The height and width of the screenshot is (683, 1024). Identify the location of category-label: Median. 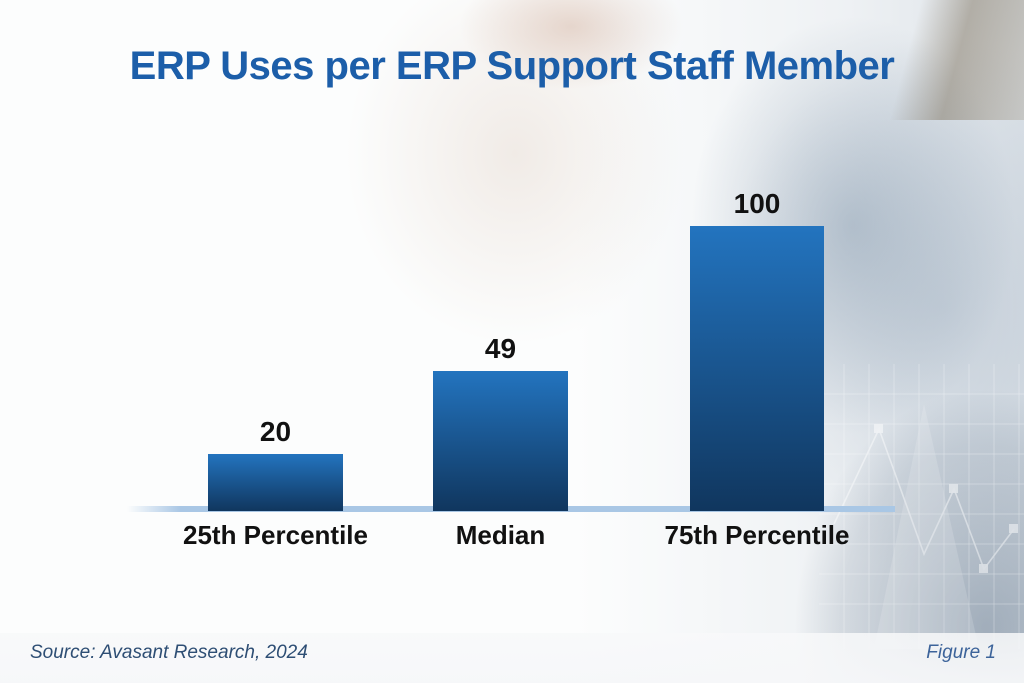
(500, 535).